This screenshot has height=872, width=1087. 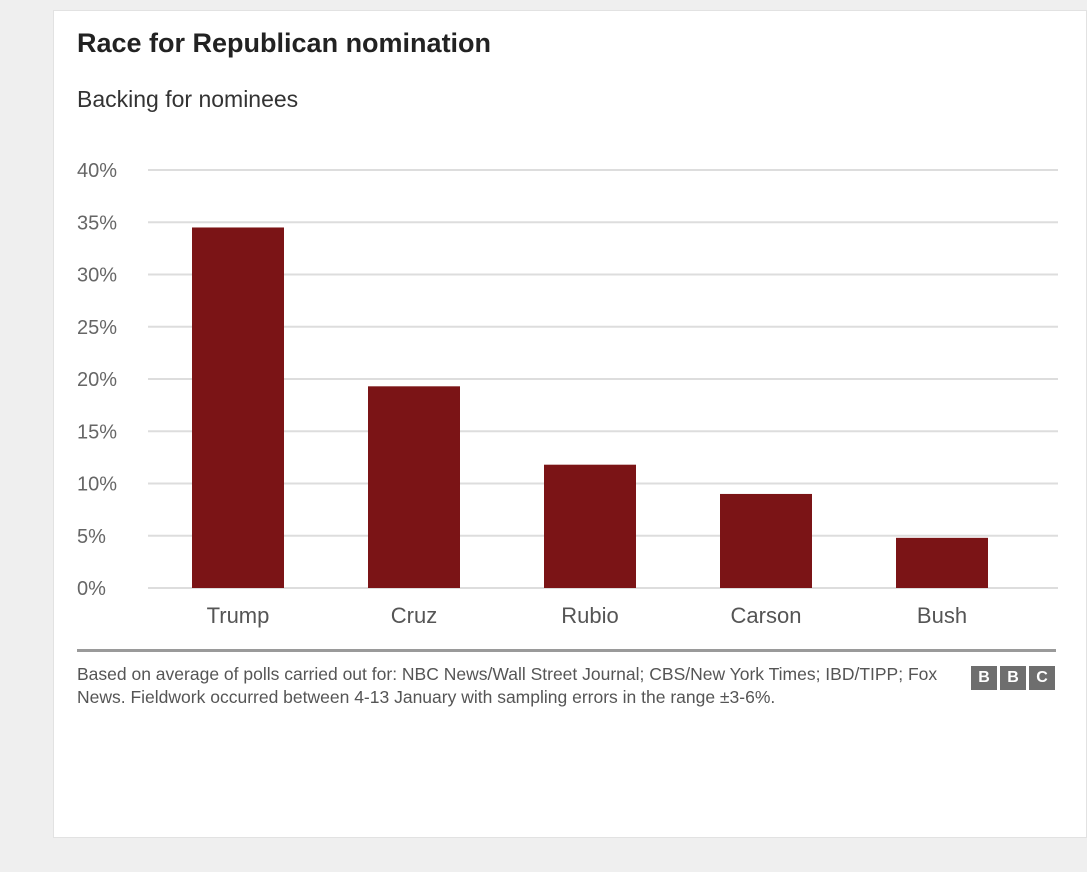 I want to click on logo-letter: C, so click(x=1042, y=678).